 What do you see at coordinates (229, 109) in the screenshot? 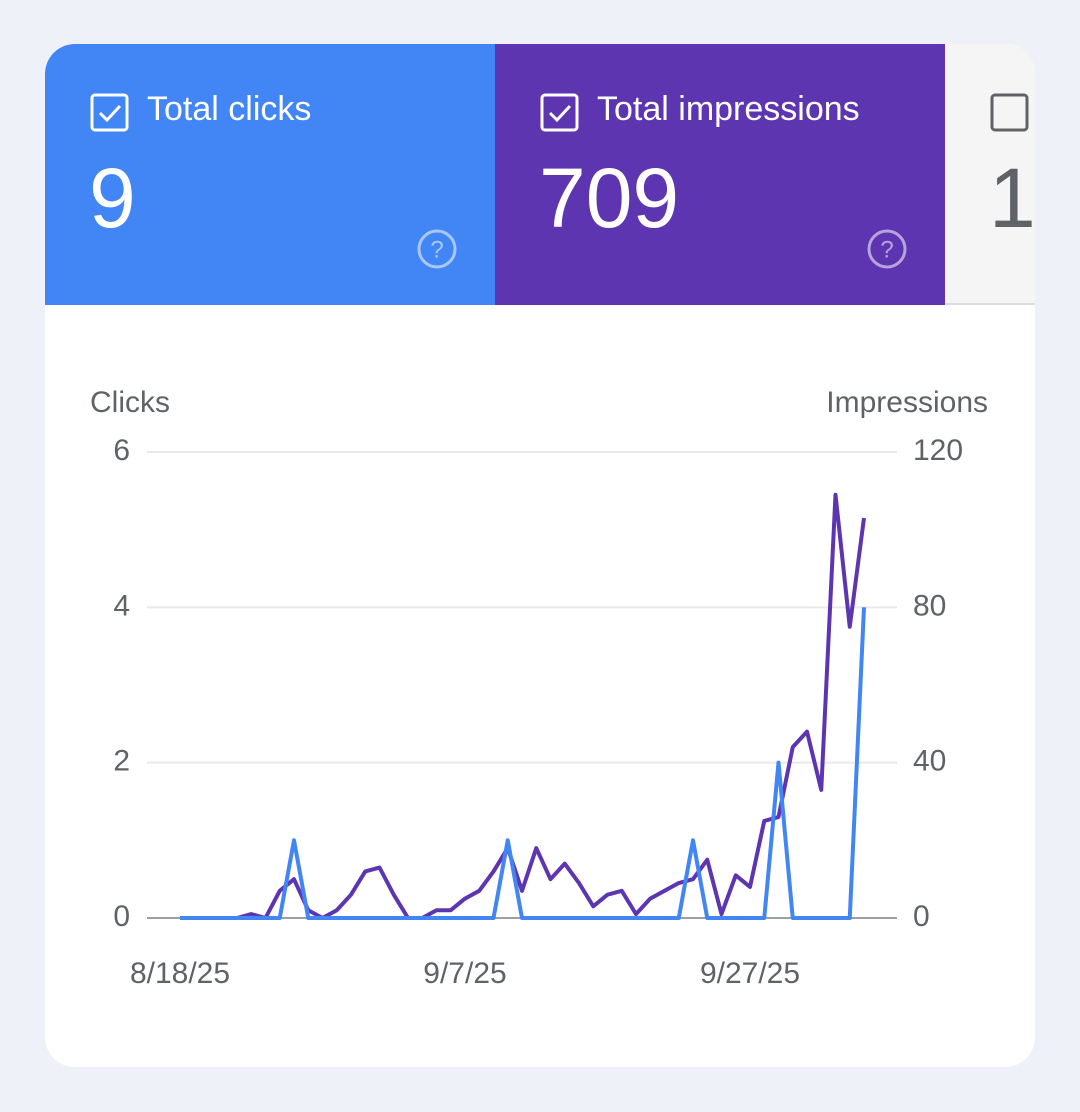
I see `tile-label: Total clicks` at bounding box center [229, 109].